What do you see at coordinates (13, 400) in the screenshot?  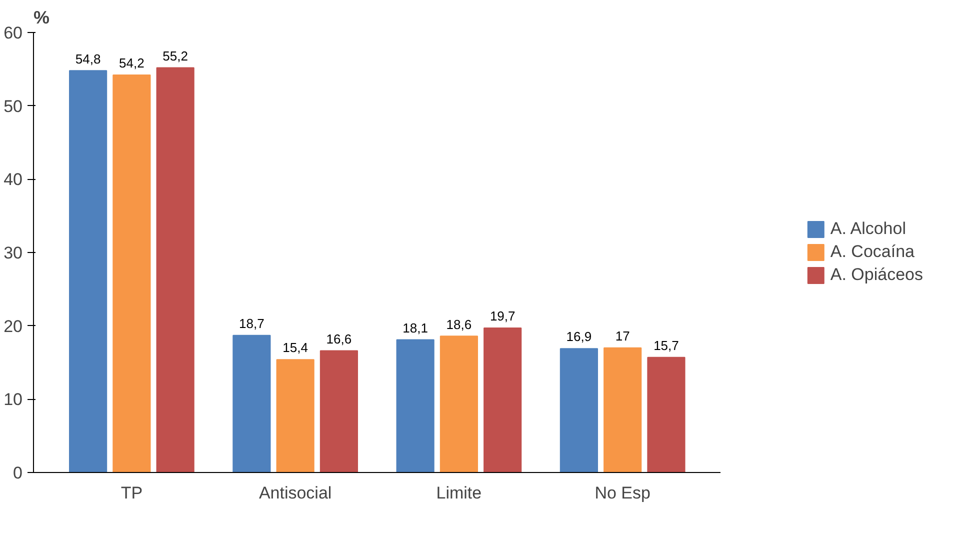 I see `y-tick-label: 10` at bounding box center [13, 400].